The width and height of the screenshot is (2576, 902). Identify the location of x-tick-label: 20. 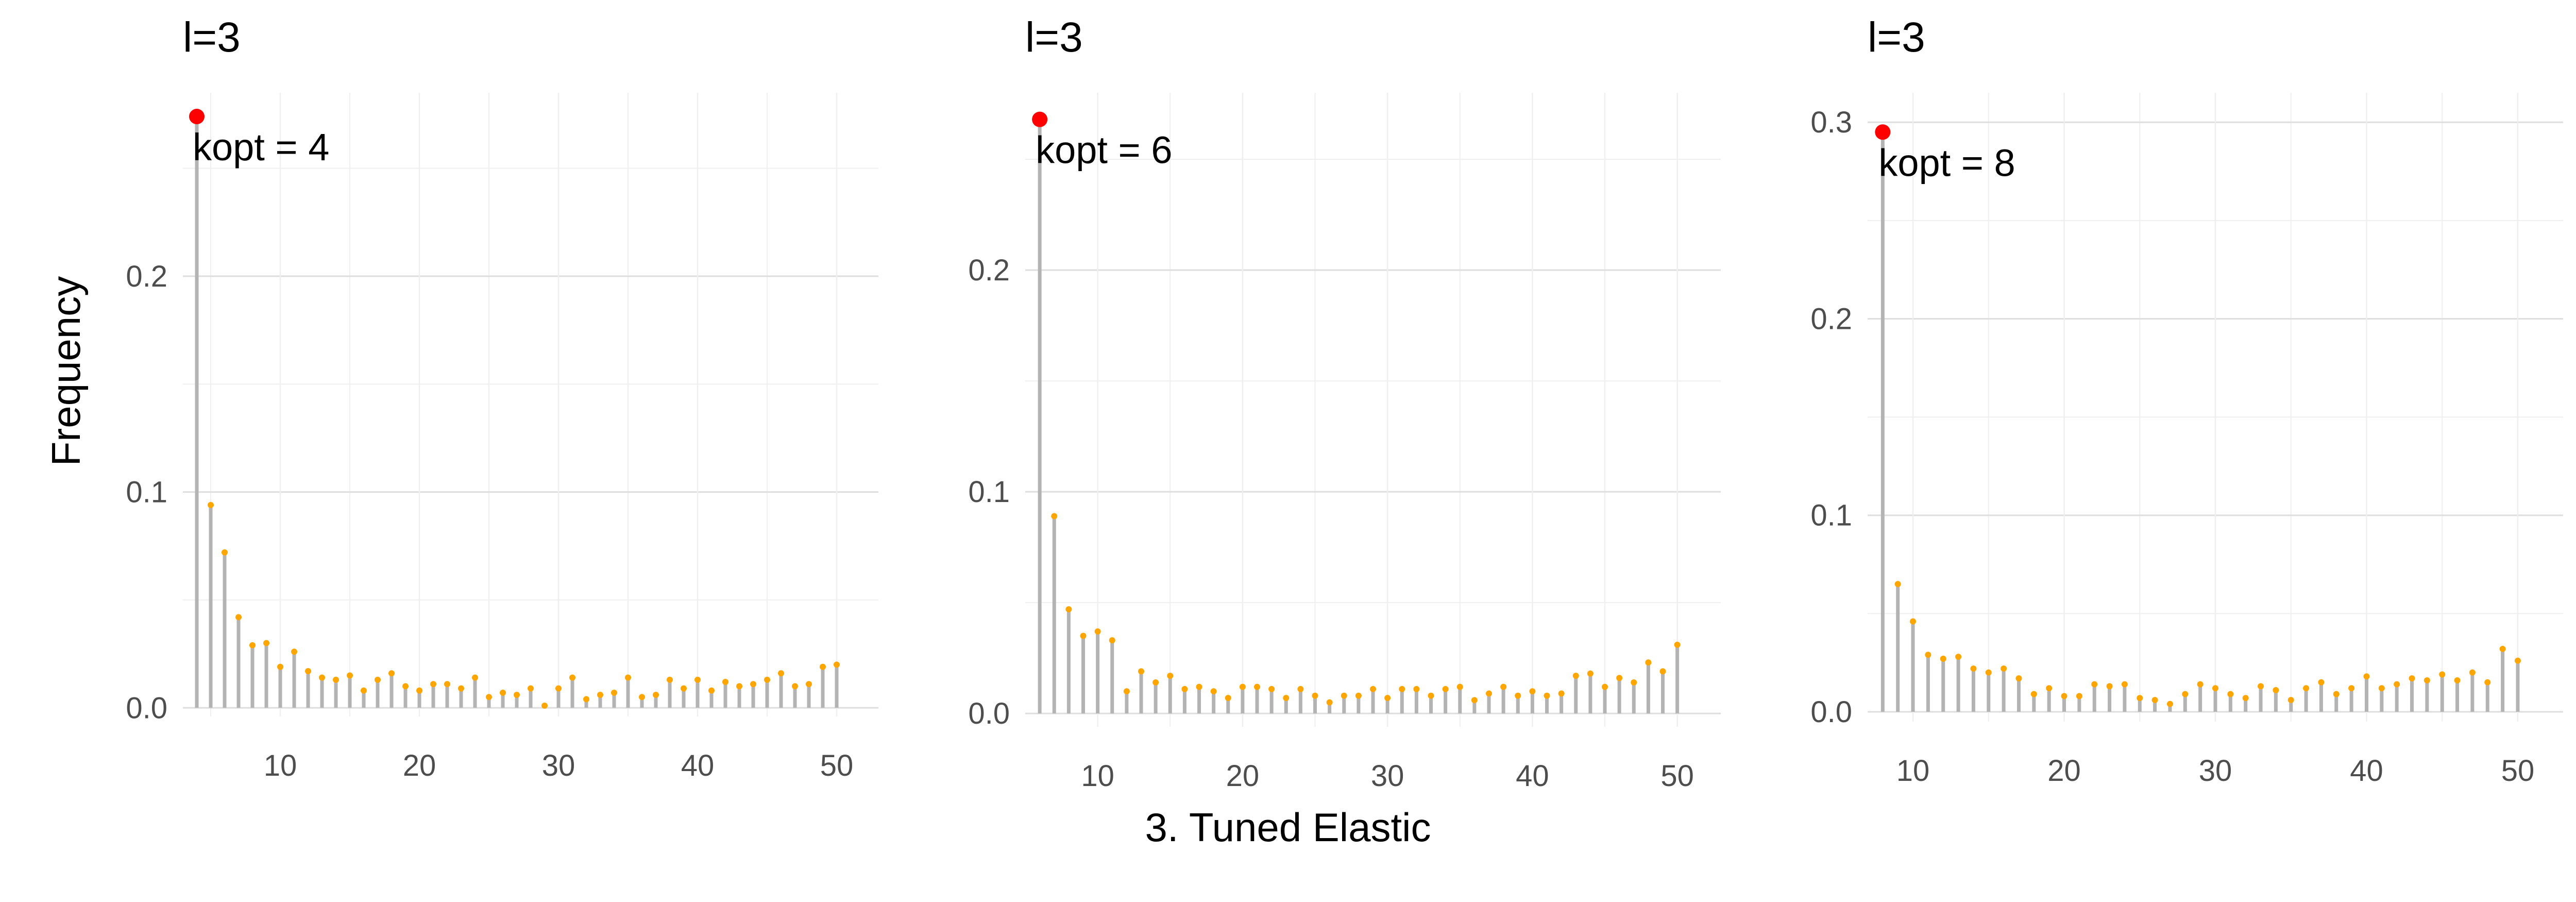
(2064, 771).